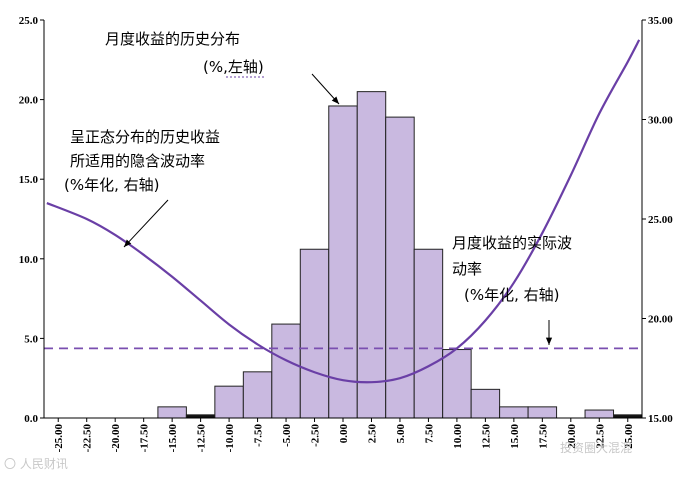 Image resolution: width=698 pixels, height=477 pixels. I want to click on x-tick-label: 10.00, so click(458, 436).